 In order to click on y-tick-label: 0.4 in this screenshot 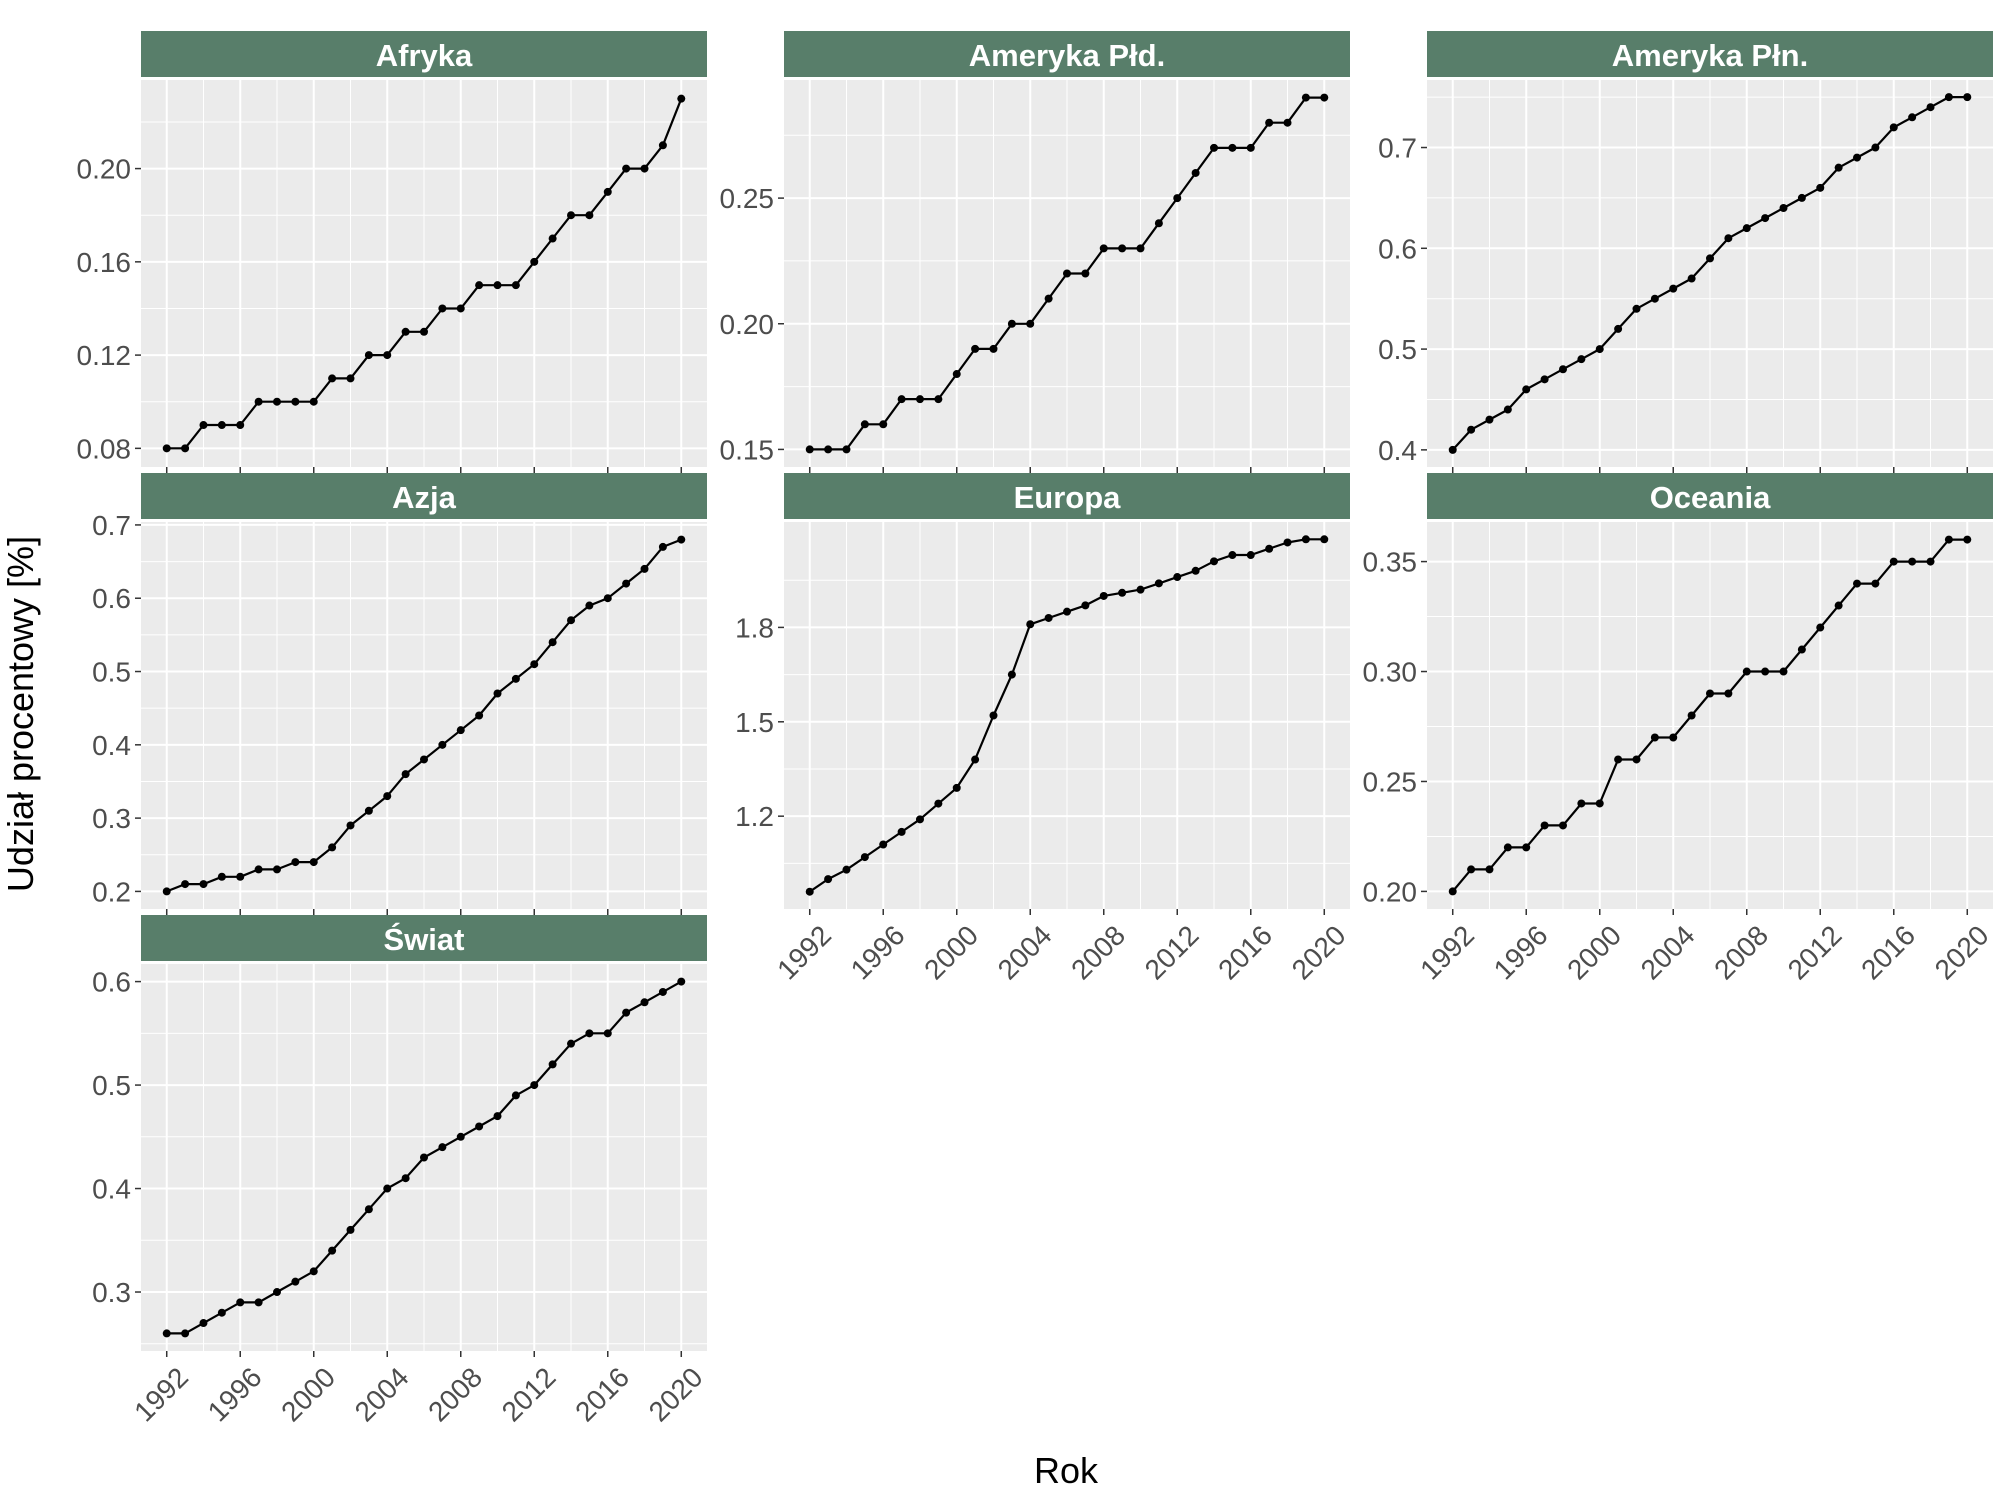, I will do `click(111, 745)`.